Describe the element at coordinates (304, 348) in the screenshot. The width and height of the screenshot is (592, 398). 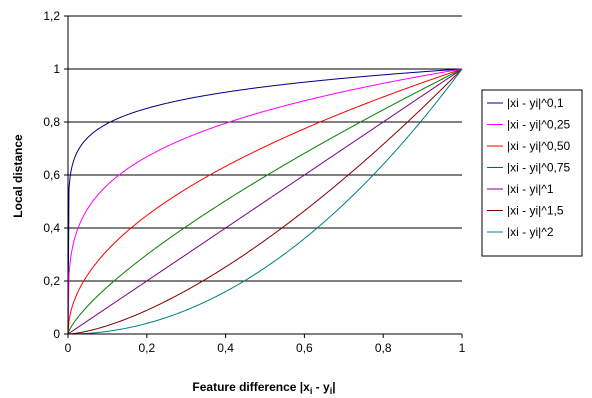
I see `x-tick-label: 0,6` at that location.